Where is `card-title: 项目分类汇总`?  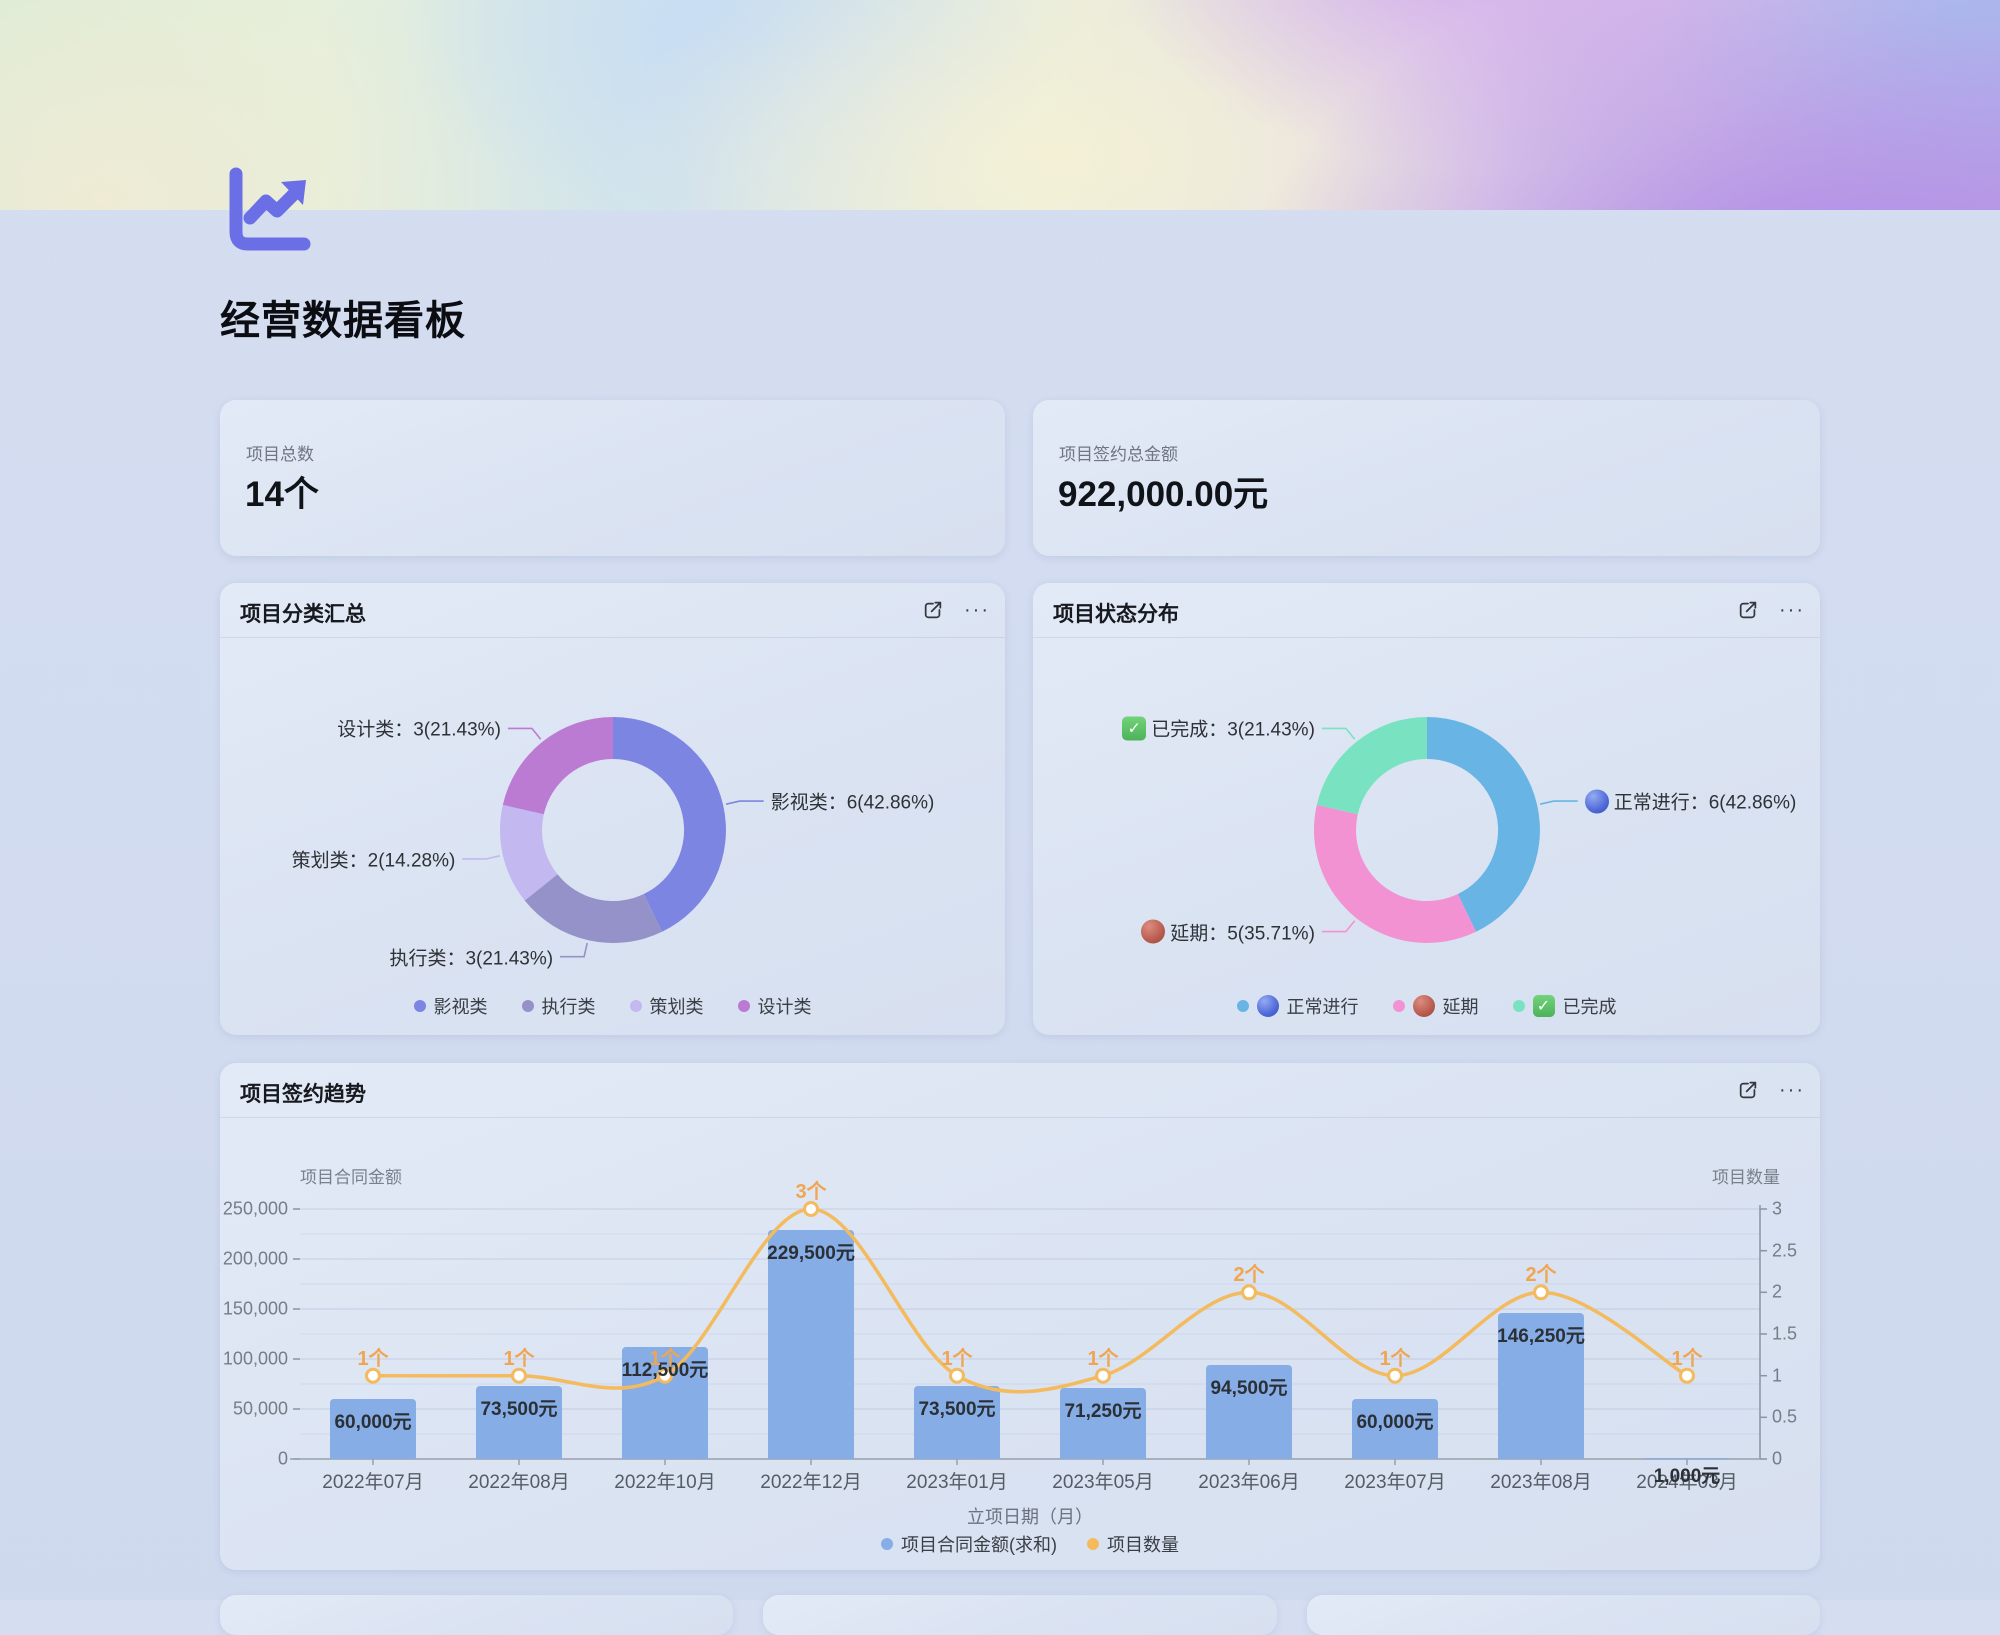
card-title: 项目分类汇总 is located at coordinates (303, 614).